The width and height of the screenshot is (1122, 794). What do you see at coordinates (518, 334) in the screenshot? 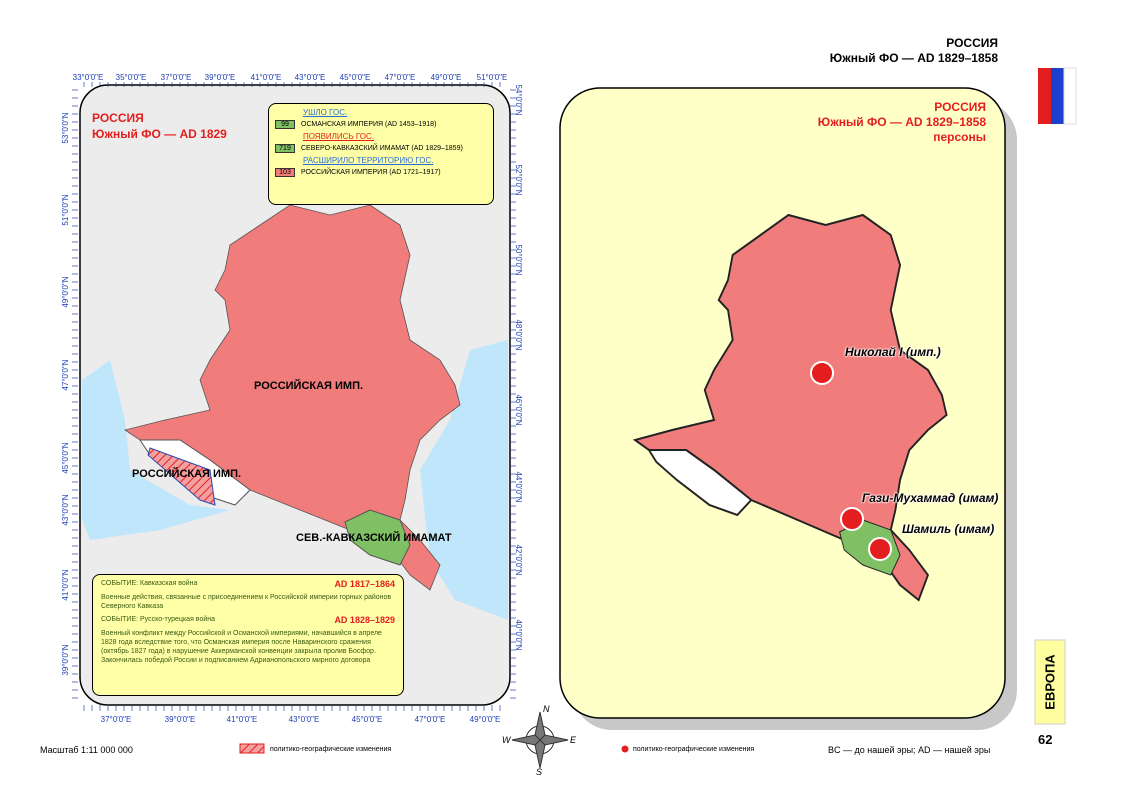
I see `latitude-label: 48°0'0"N` at bounding box center [518, 334].